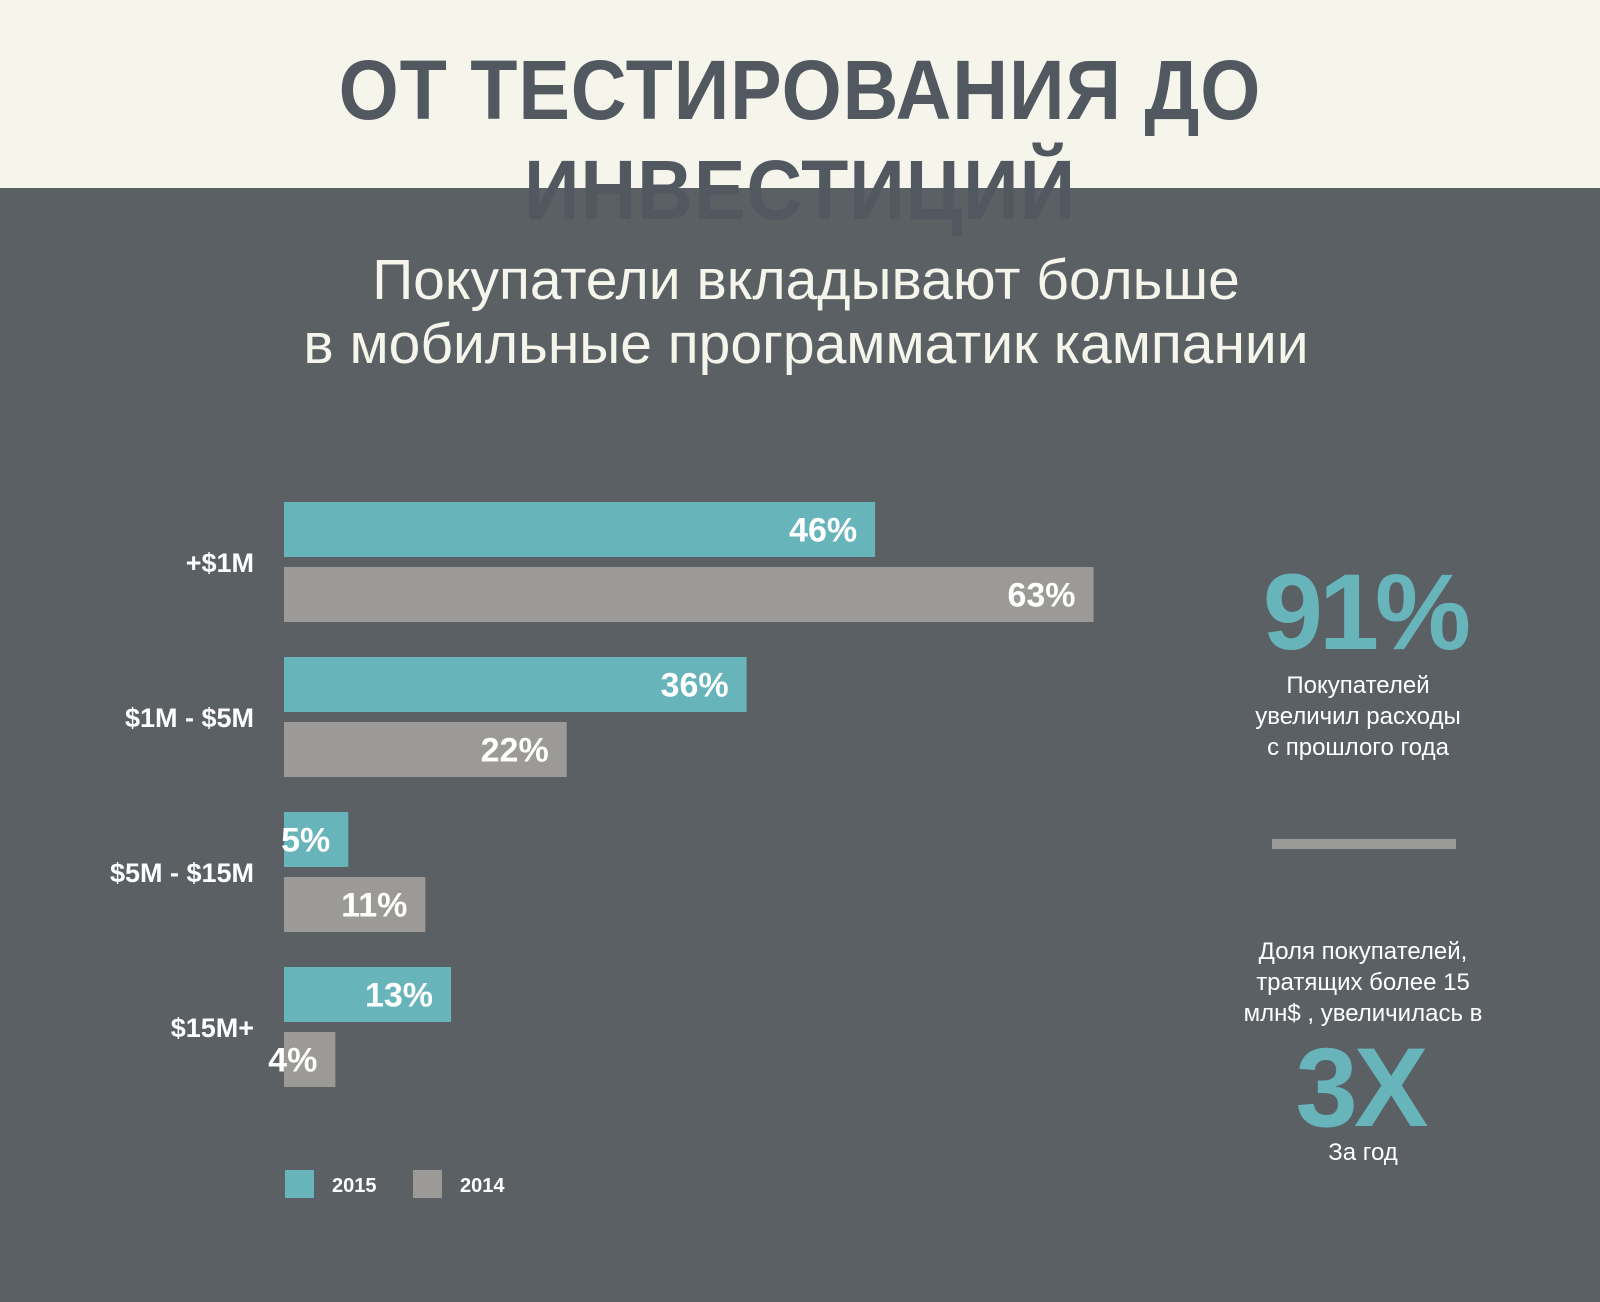 This screenshot has width=1600, height=1302. Describe the element at coordinates (305, 841) in the screenshot. I see `bar-value-label: 5%` at that location.